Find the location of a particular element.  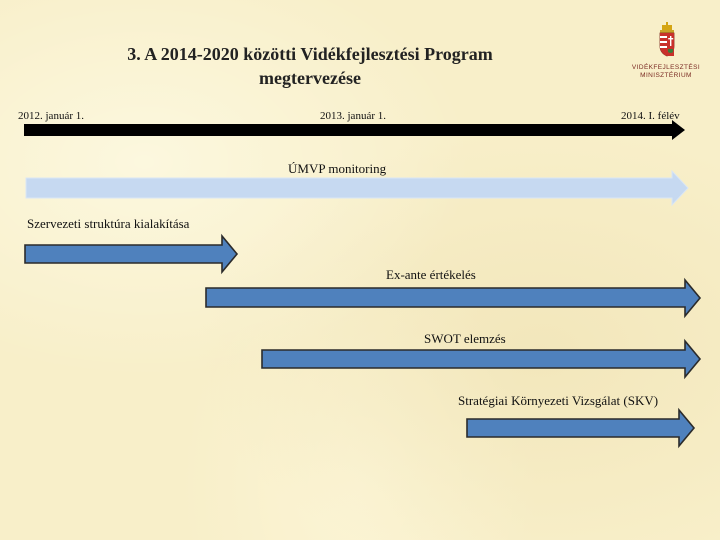

ministry-line-1: VIDÉKFEJLESZTÉSI is located at coordinates (666, 67).